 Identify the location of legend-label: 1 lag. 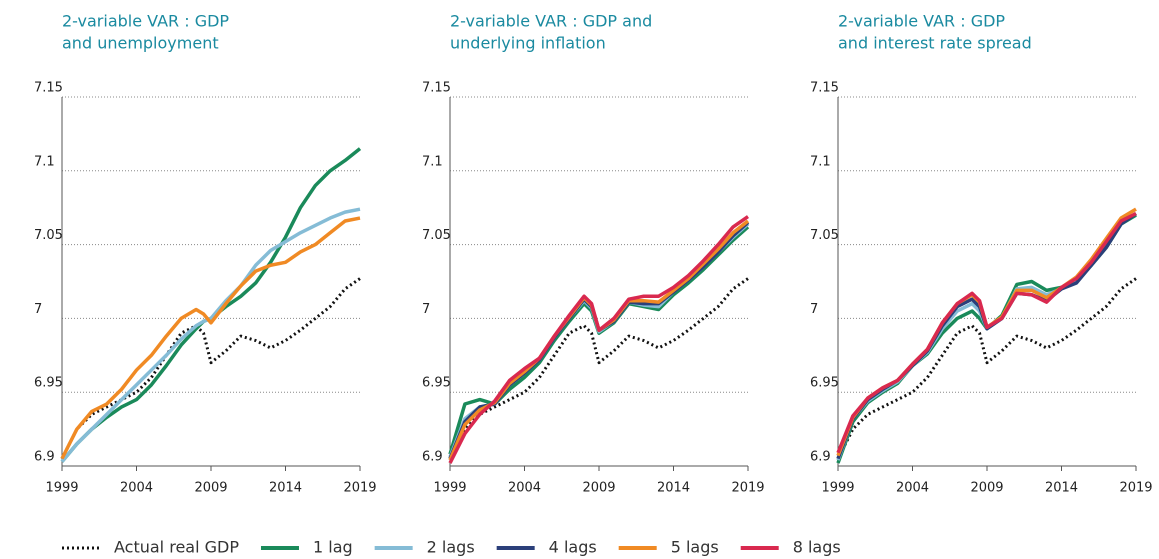
(333, 547).